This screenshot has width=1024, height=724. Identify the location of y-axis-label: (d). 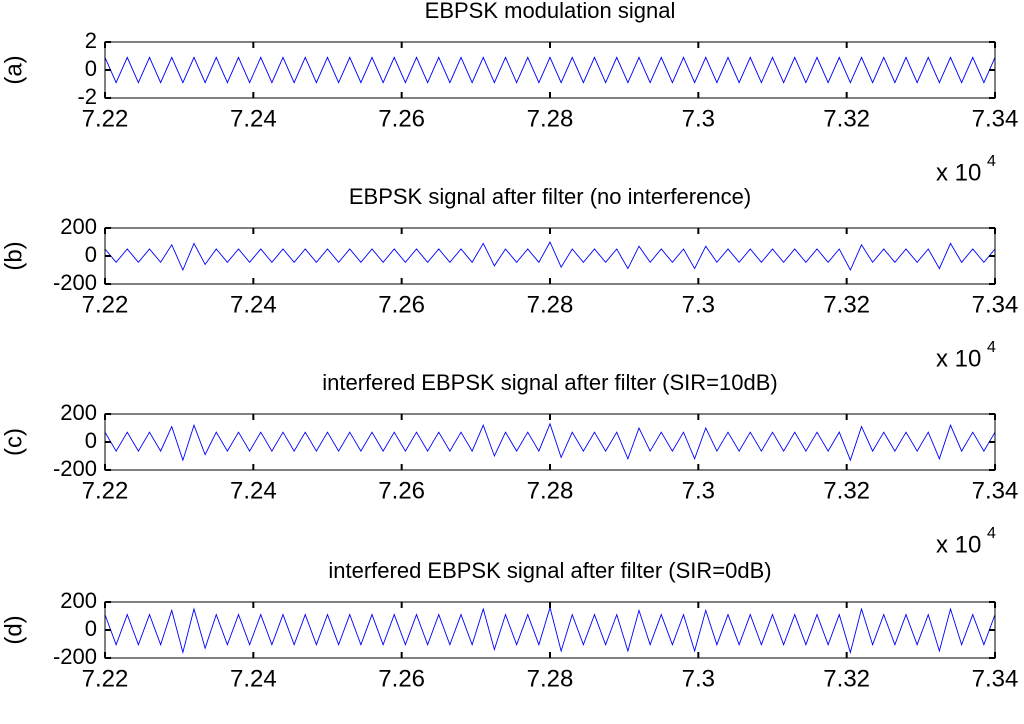
(13, 629).